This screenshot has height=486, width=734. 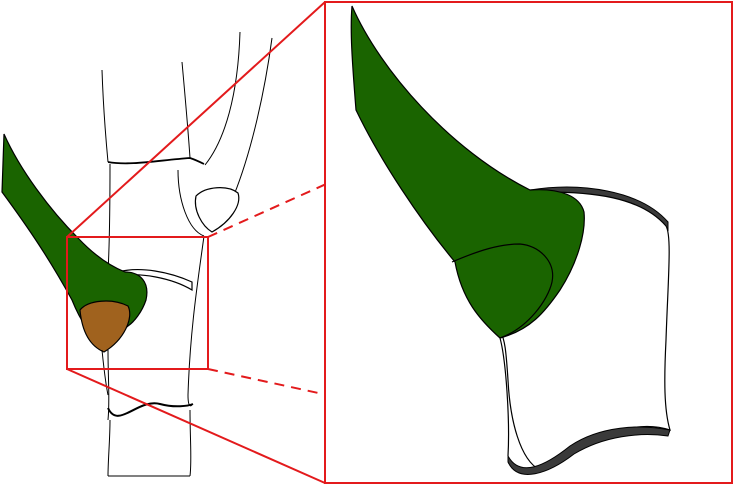 I want to click on bottom-segment-right-edge, so click(x=190, y=443).